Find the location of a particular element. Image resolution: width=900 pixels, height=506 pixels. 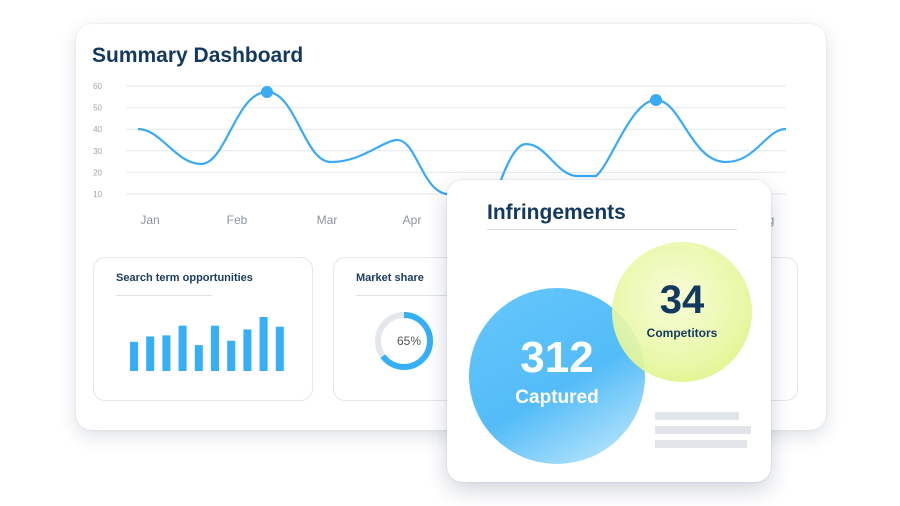

infringements-divider is located at coordinates (612, 229).